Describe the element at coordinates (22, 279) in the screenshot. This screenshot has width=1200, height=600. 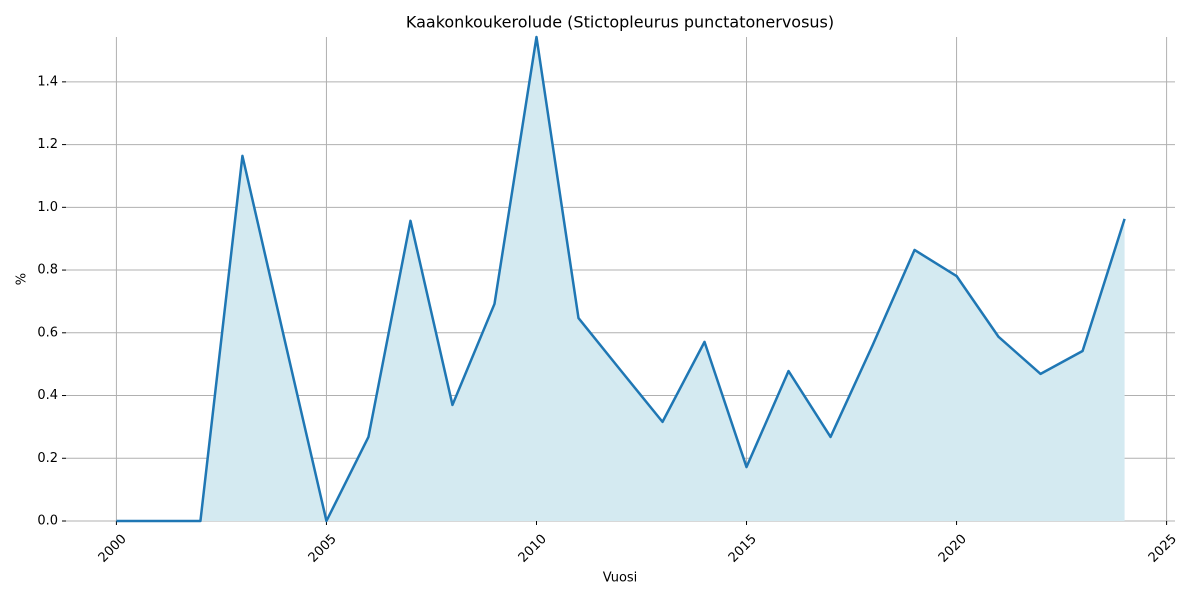
I see `y-axis-label: %` at that location.